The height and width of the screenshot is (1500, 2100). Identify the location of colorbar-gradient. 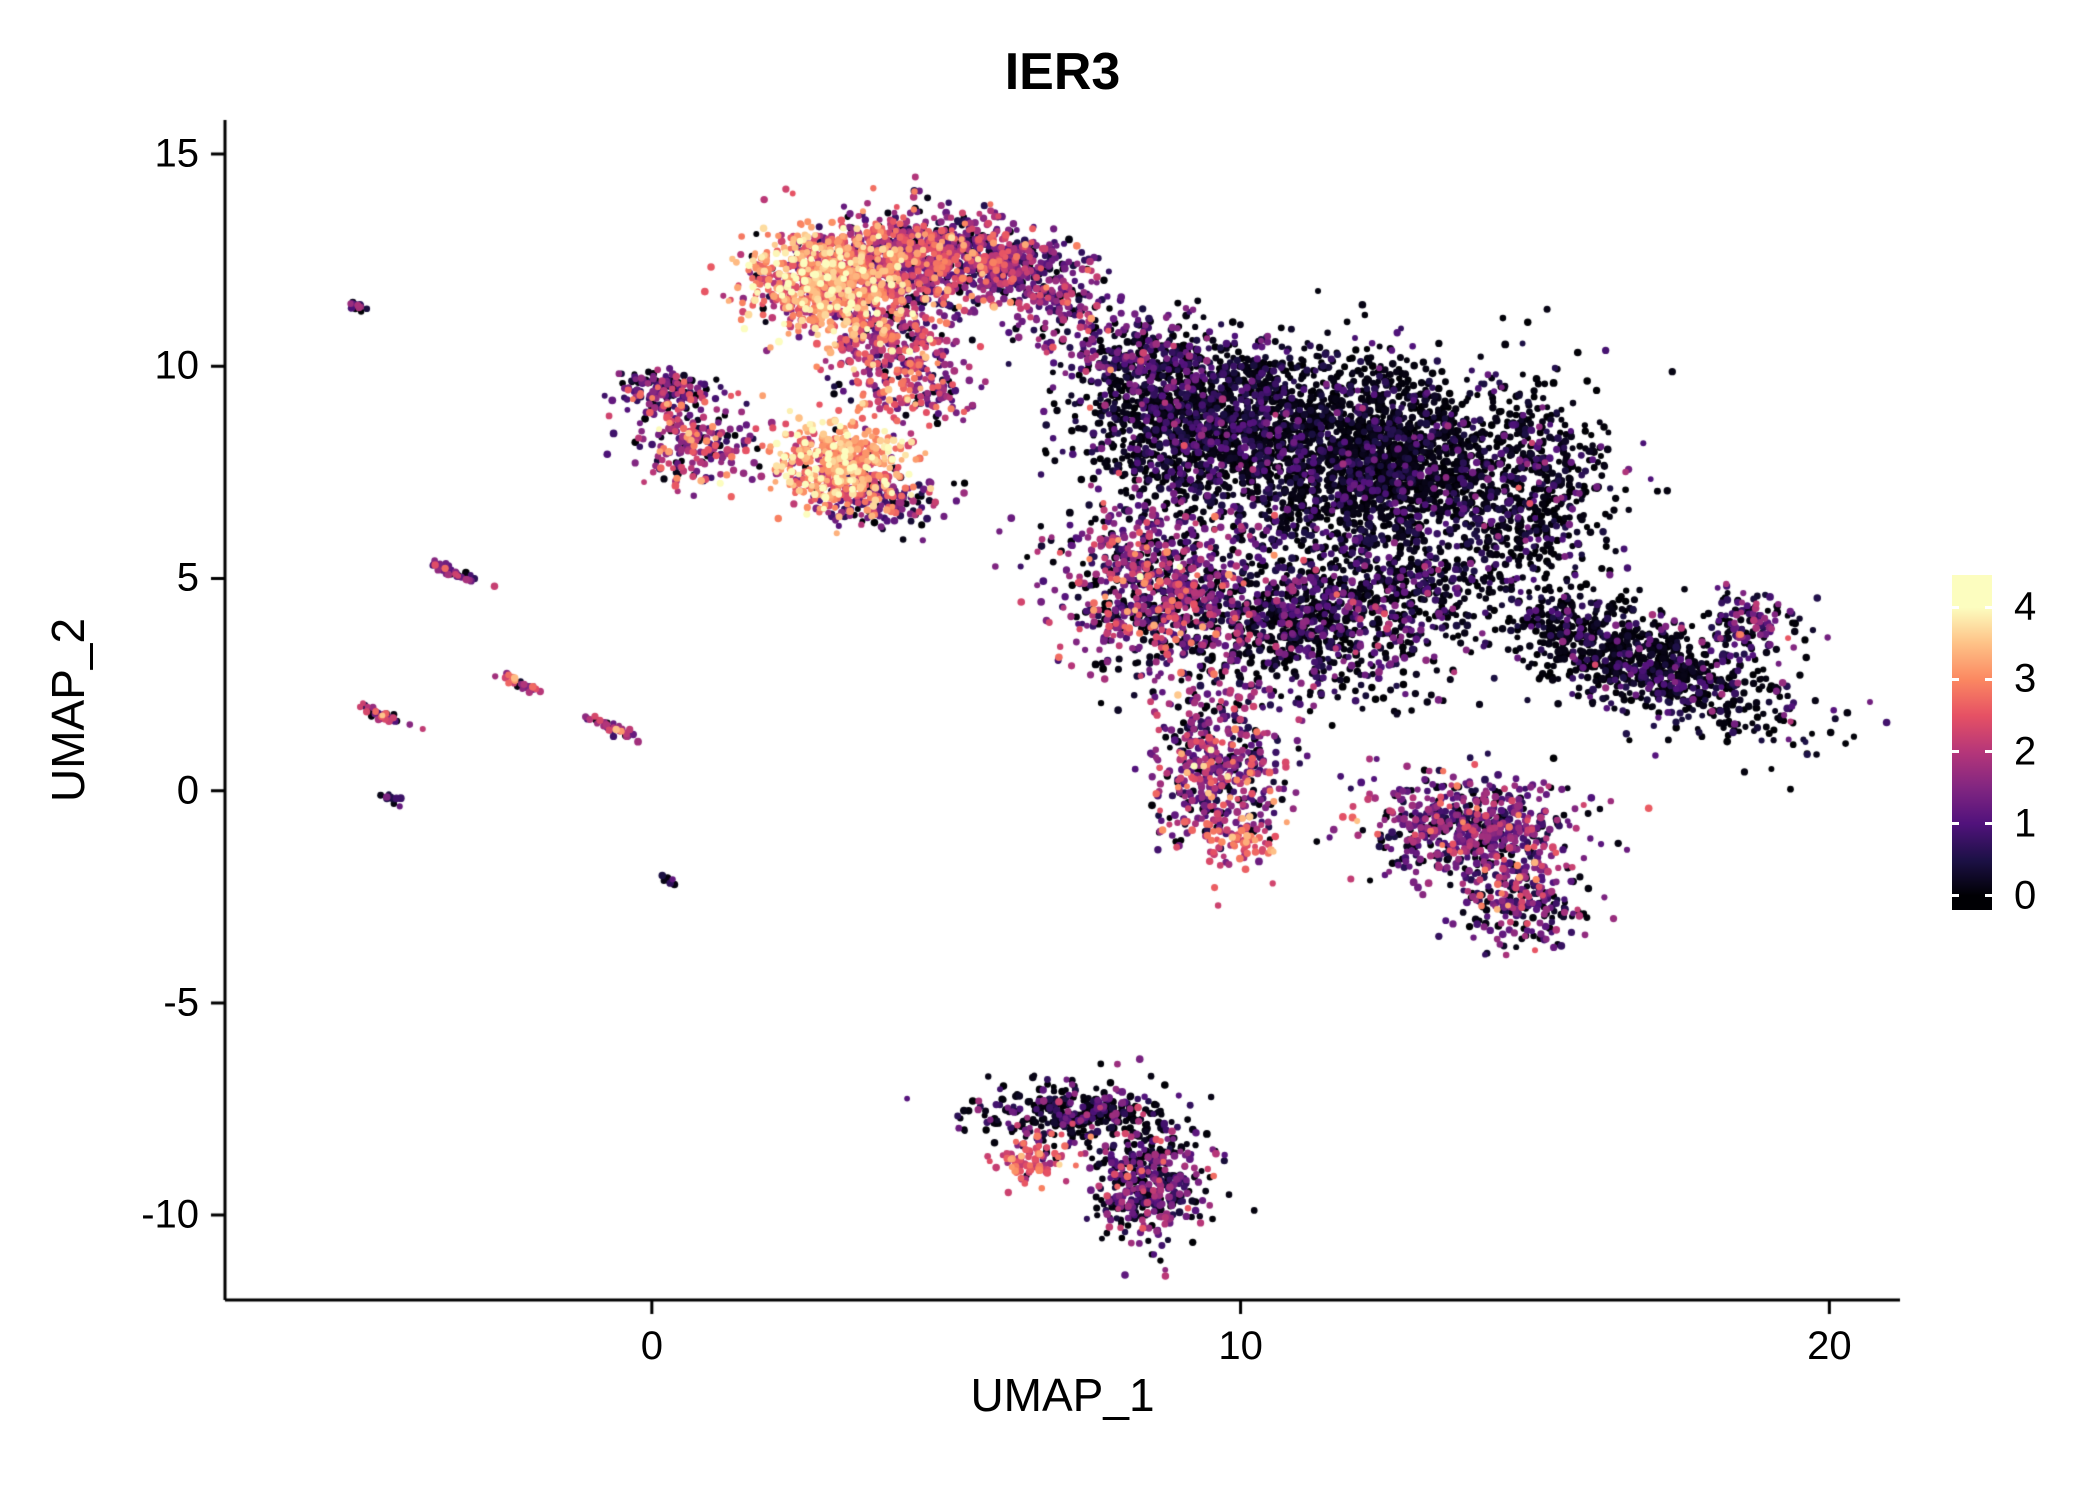
(1972, 742).